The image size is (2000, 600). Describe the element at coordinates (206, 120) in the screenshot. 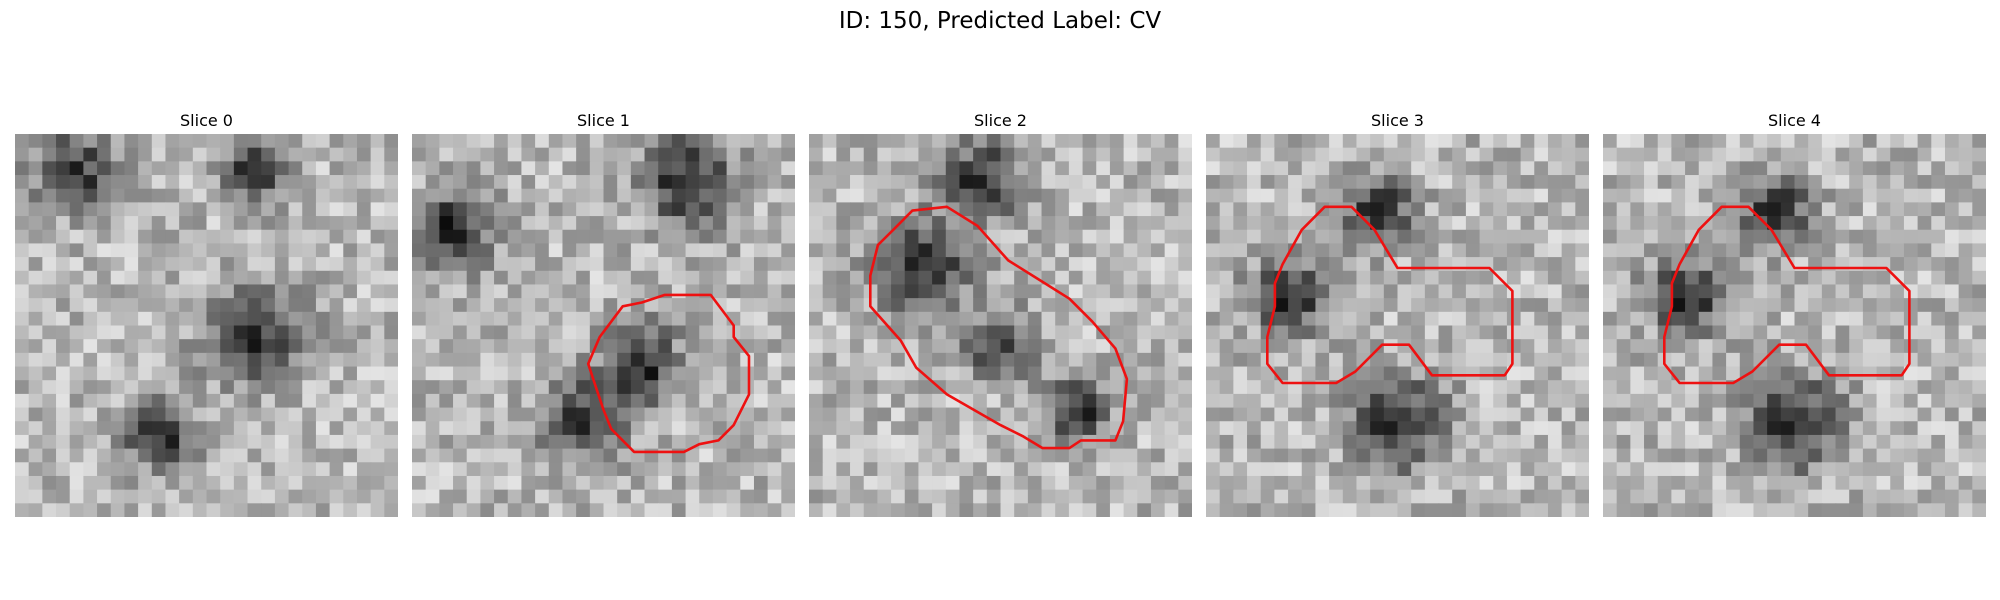

I see `slice-title: Slice 0` at that location.